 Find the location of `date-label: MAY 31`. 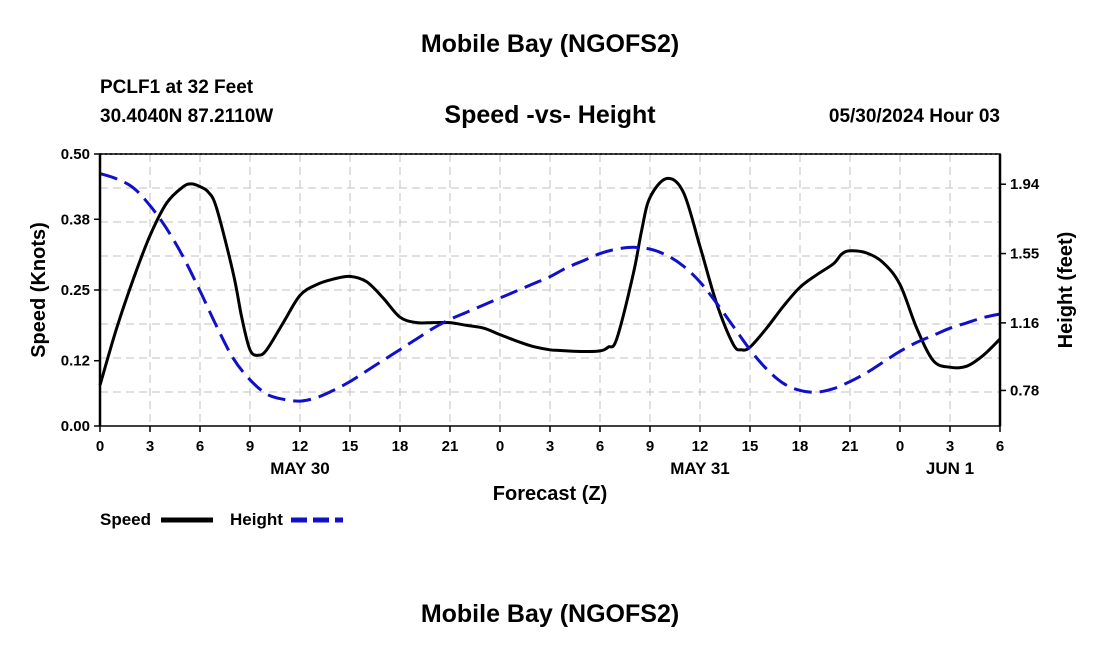

date-label: MAY 31 is located at coordinates (700, 468).